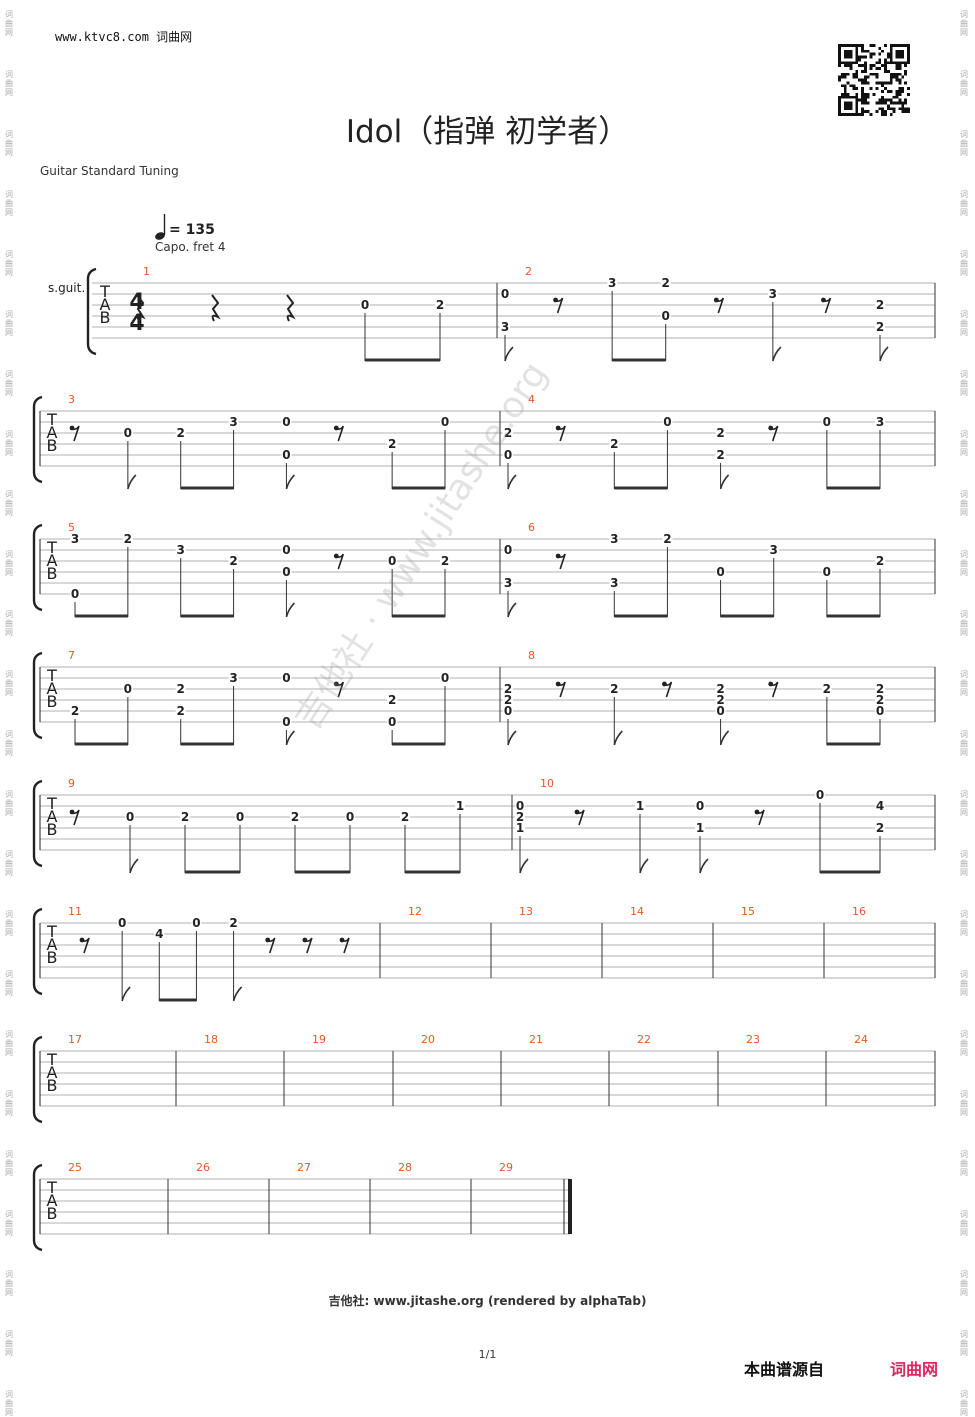  What do you see at coordinates (520, 828) in the screenshot?
I see `fret-number: 1` at bounding box center [520, 828].